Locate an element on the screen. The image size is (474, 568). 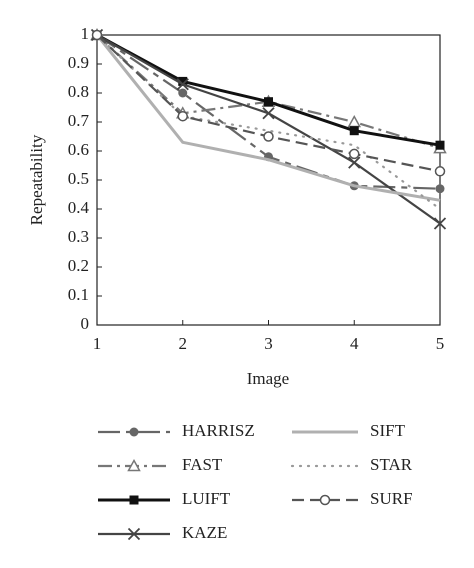
legend-label: LUIFT is located at coordinates (206, 498).